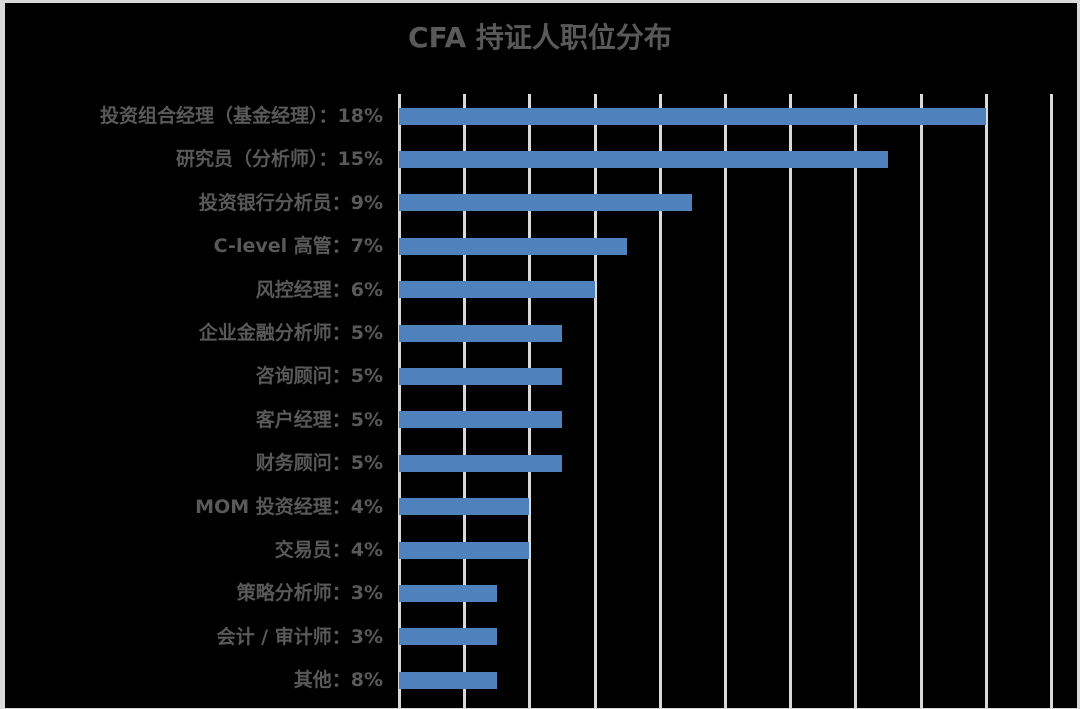 This screenshot has width=1080, height=709. I want to click on category-label: MOM 投资经理：4%, so click(289, 506).